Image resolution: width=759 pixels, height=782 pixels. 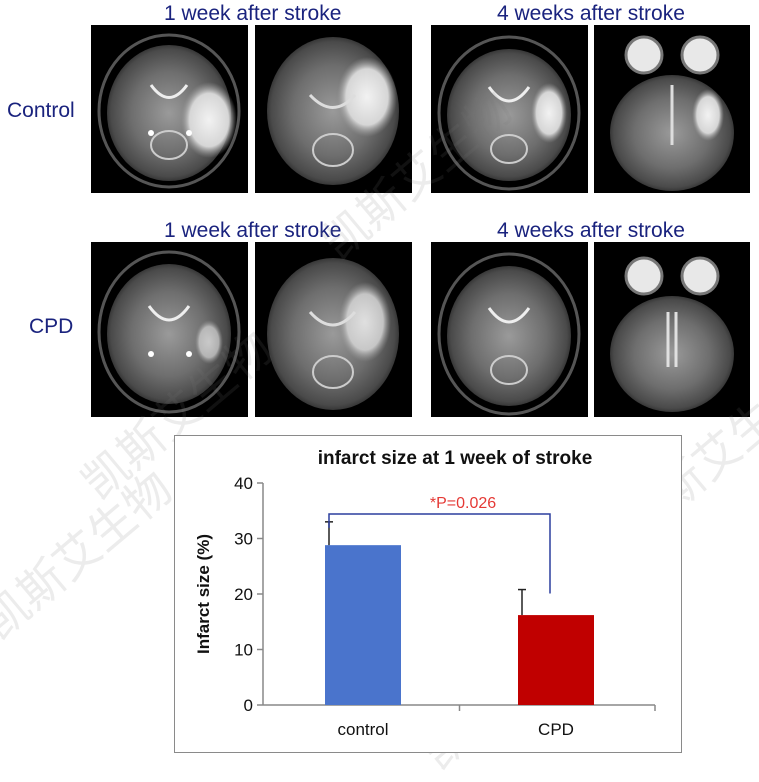 I want to click on y-tick-label: 40, so click(x=243, y=483).